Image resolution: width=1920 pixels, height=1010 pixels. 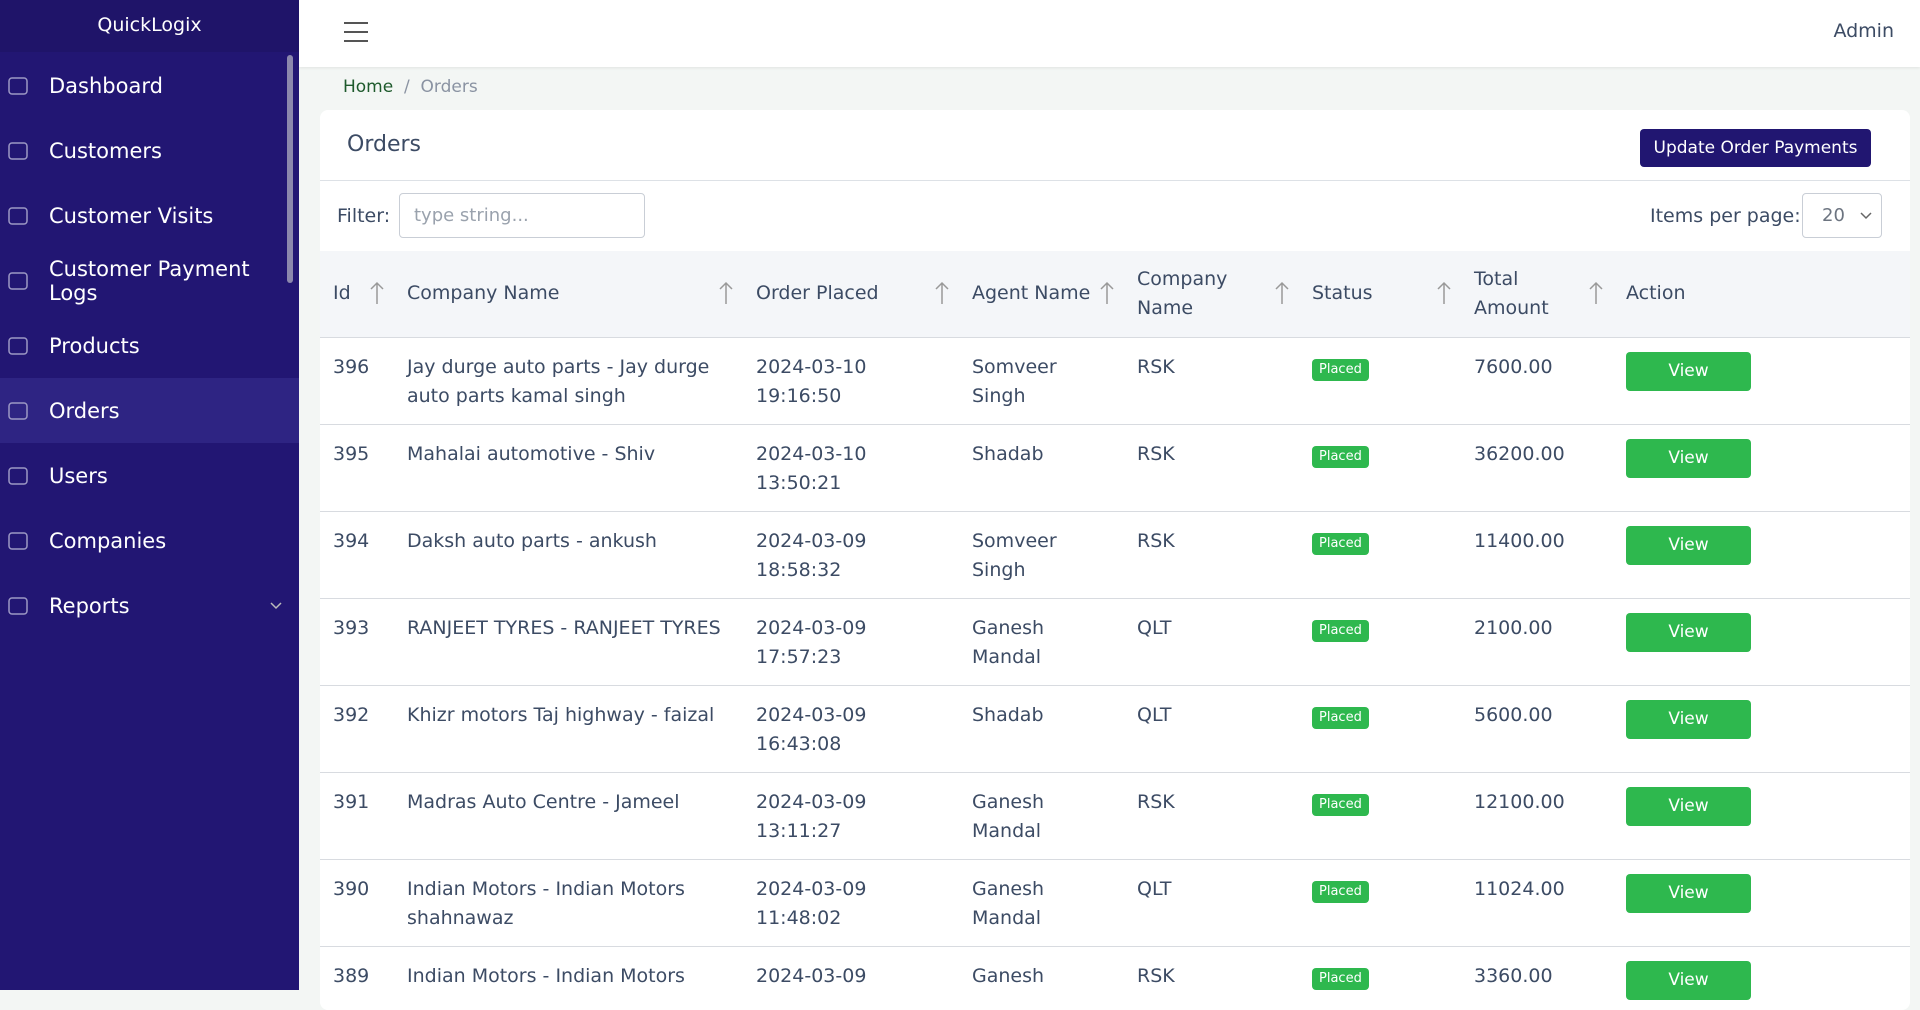 I want to click on cell: Indian Motors - Indian Motors, so click(x=568, y=978).